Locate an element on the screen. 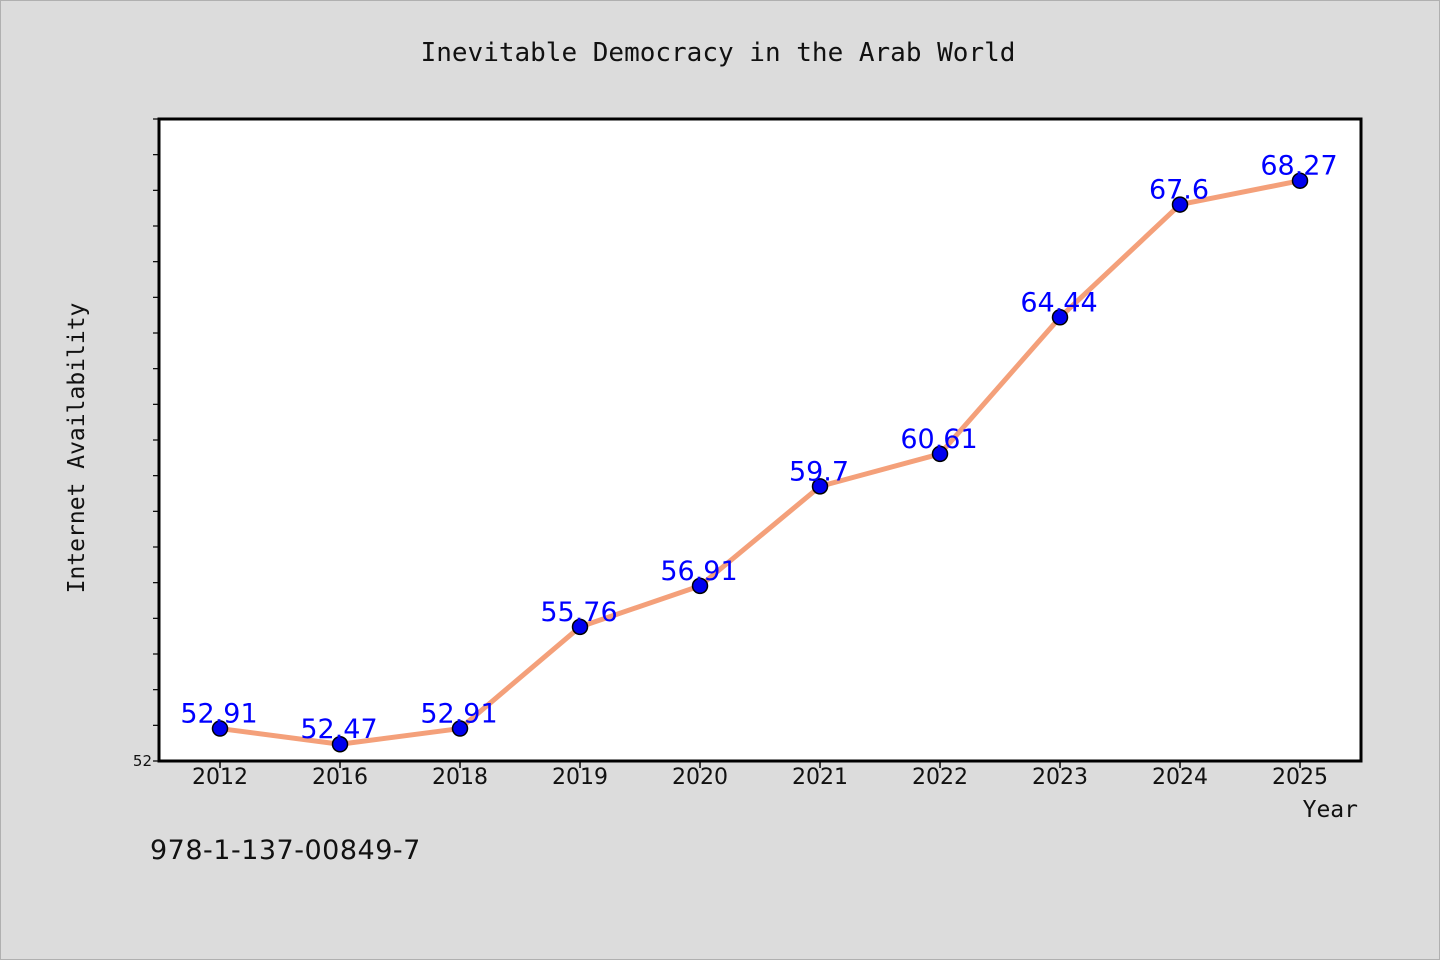  data-label: 64.44 is located at coordinates (1058, 302).